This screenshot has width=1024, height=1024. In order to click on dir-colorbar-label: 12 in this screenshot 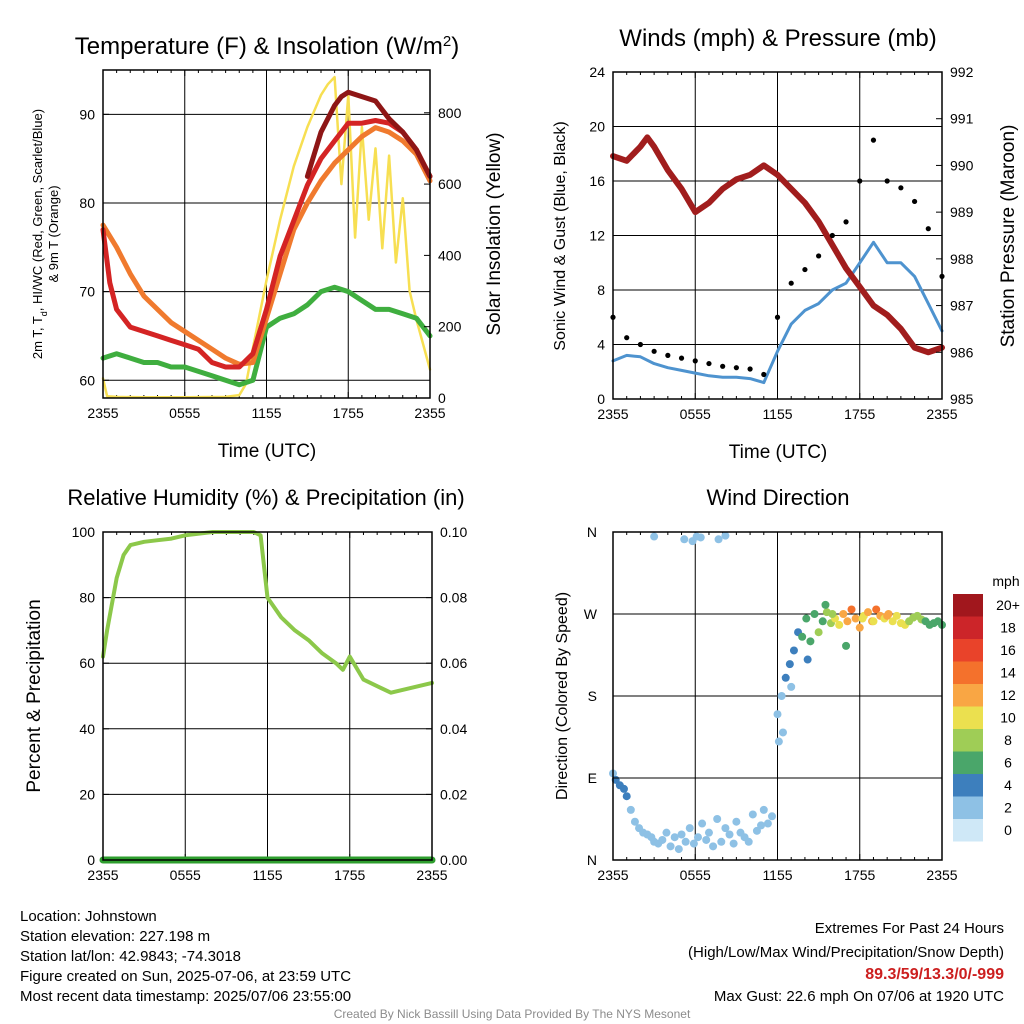, I will do `click(1008, 695)`.